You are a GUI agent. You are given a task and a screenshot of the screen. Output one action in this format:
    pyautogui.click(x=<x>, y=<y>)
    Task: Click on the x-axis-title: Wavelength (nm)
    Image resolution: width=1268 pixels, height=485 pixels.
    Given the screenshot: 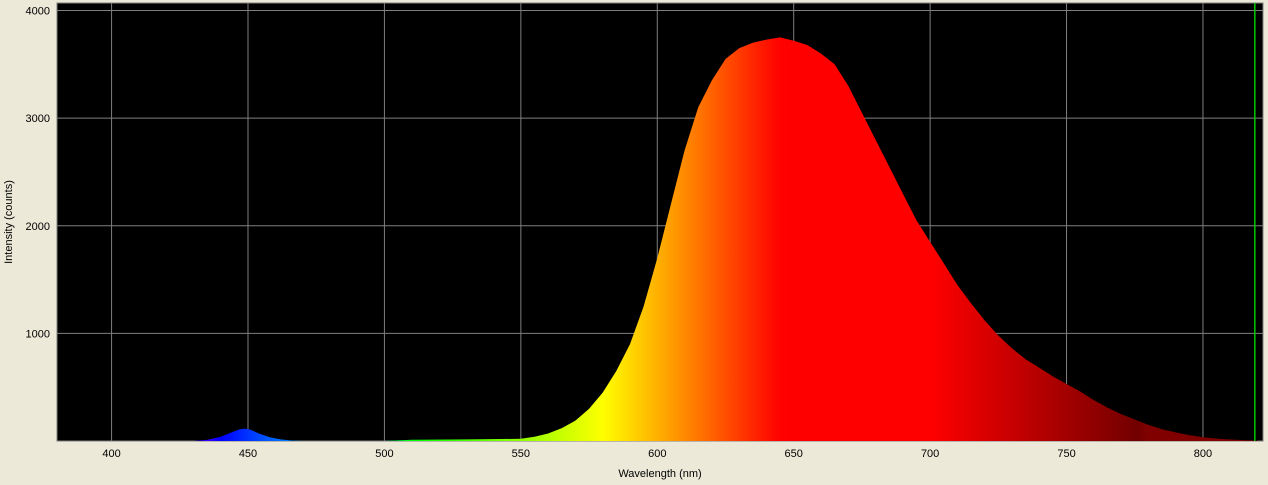 What is the action you would take?
    pyautogui.click(x=659, y=474)
    